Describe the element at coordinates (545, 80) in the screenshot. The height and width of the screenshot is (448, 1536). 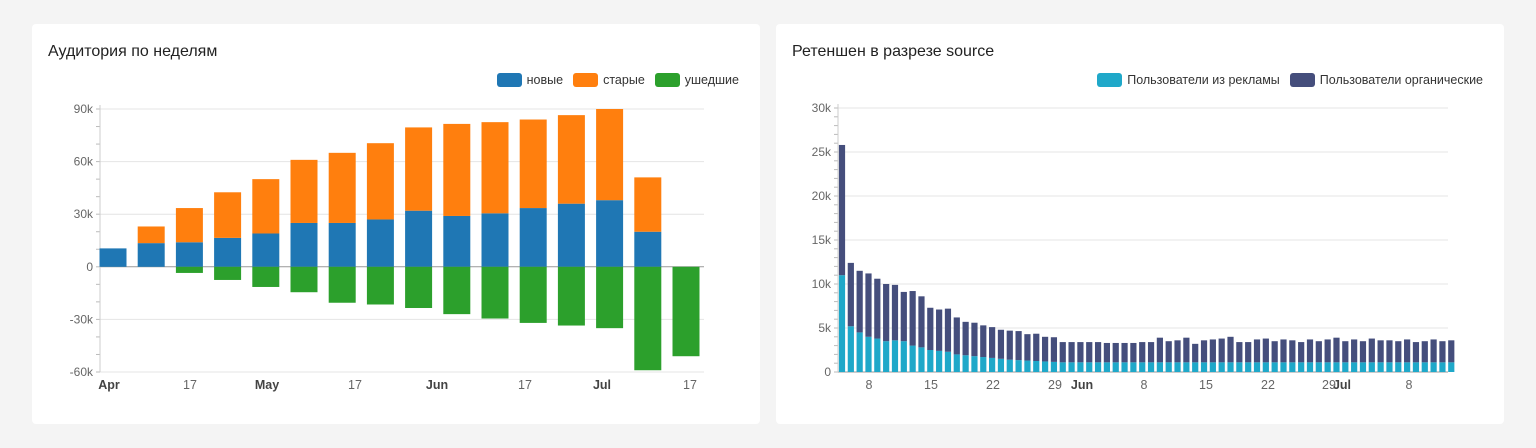
I see `legend-label: новые` at that location.